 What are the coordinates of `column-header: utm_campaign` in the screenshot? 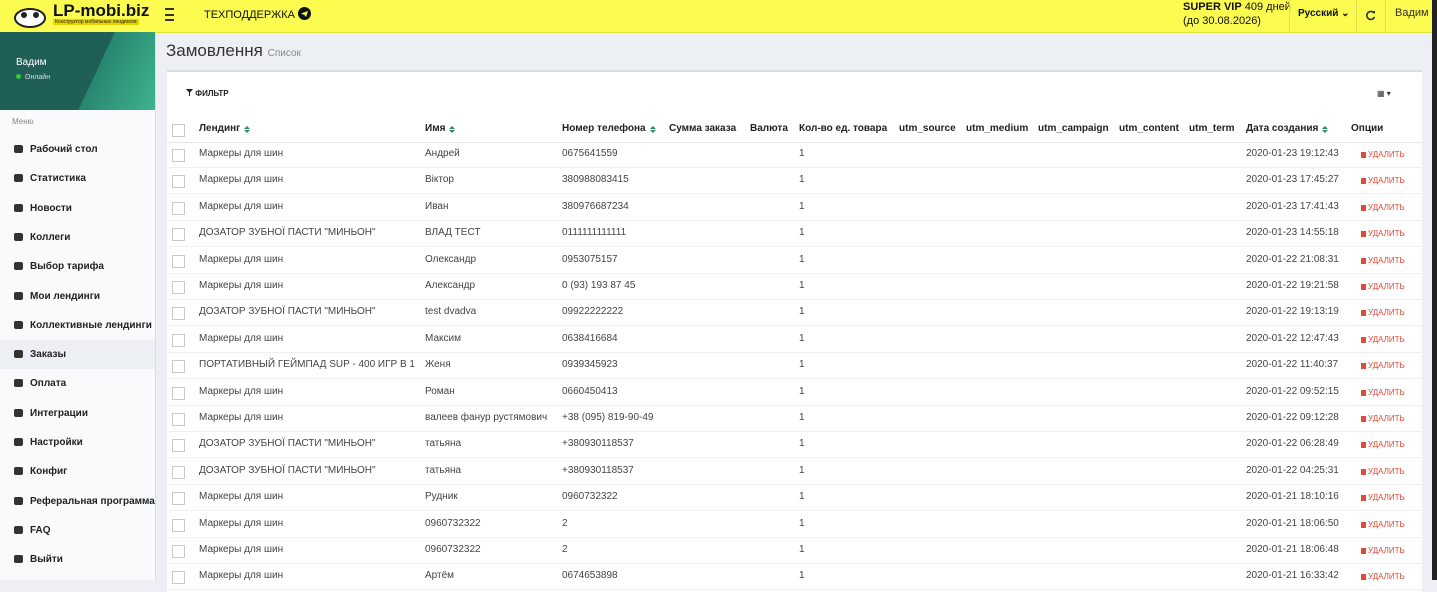 It's located at (1073, 128).